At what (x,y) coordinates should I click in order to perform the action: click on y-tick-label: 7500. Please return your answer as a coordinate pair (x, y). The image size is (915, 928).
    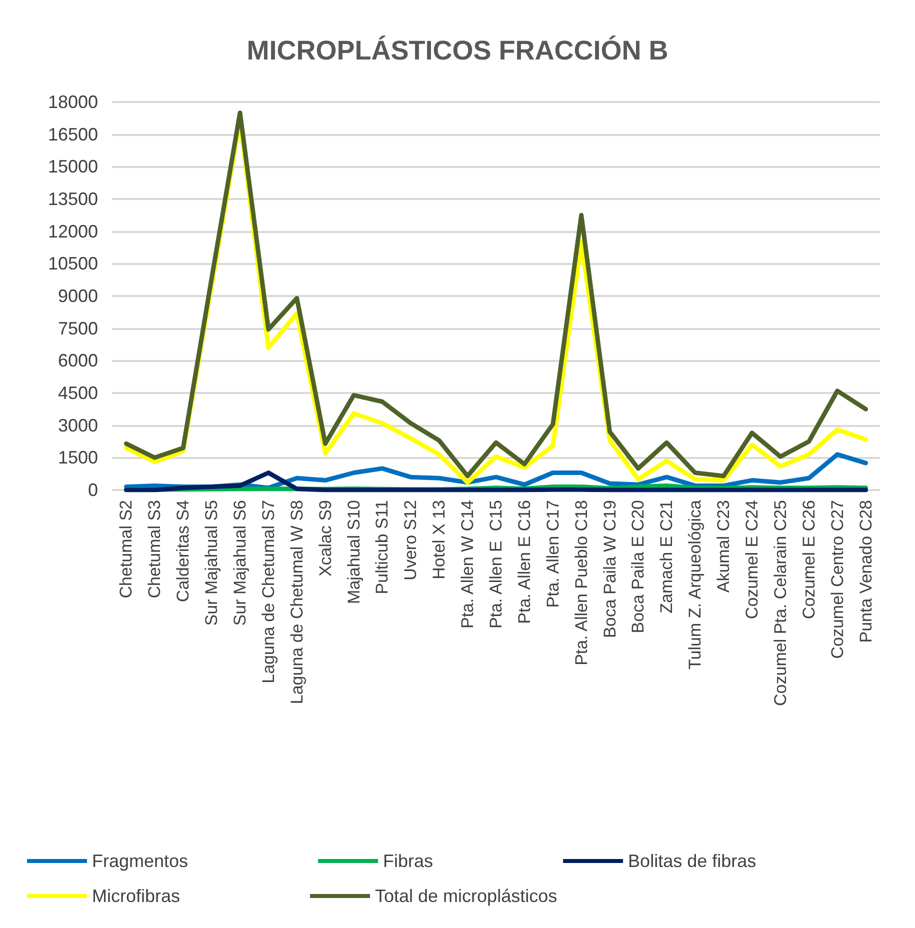
    Looking at the image, I should click on (78, 328).